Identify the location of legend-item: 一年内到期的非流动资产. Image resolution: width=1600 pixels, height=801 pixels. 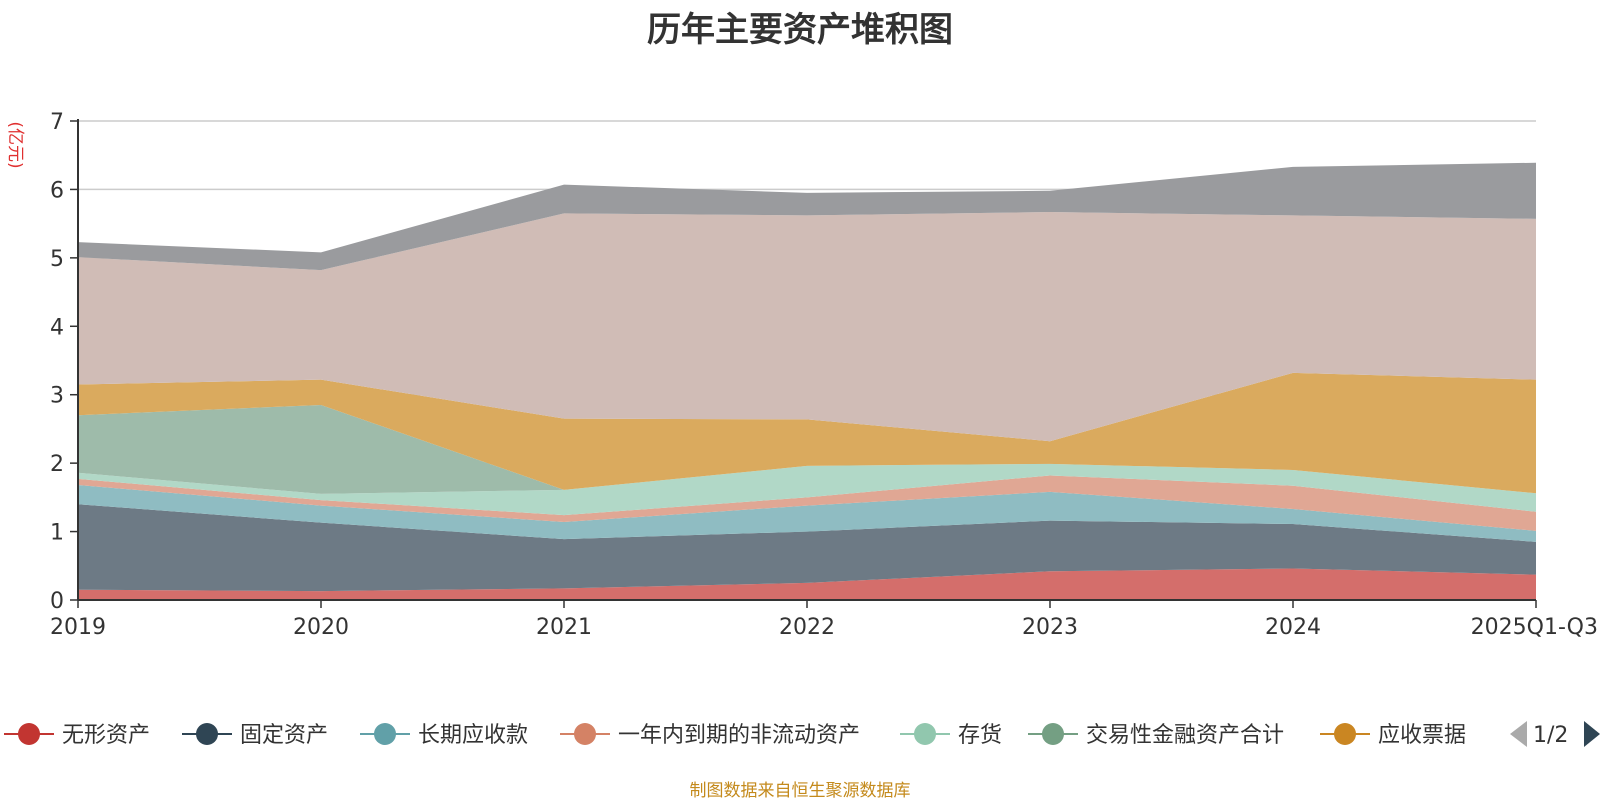
(710, 735).